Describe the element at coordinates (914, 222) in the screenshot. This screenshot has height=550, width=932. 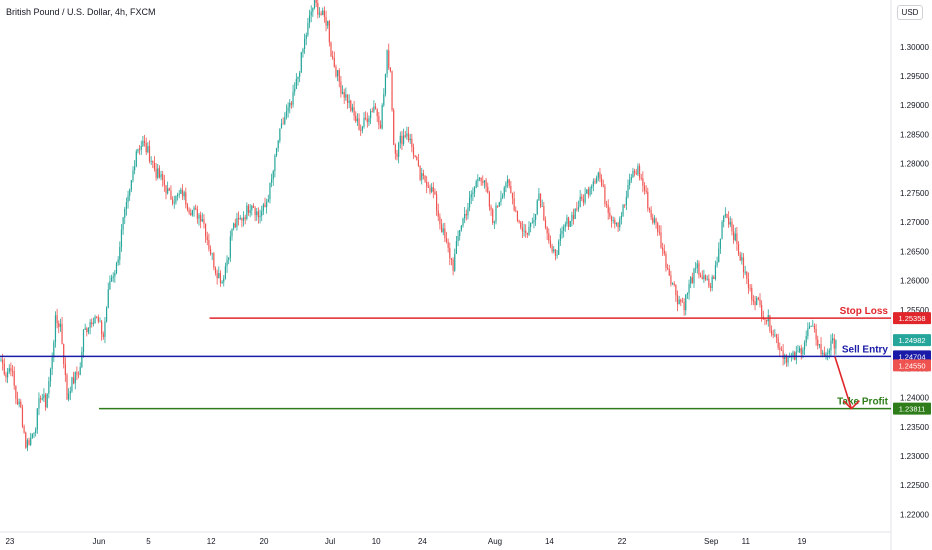
I see `y-tick-label: 1.27000` at that location.